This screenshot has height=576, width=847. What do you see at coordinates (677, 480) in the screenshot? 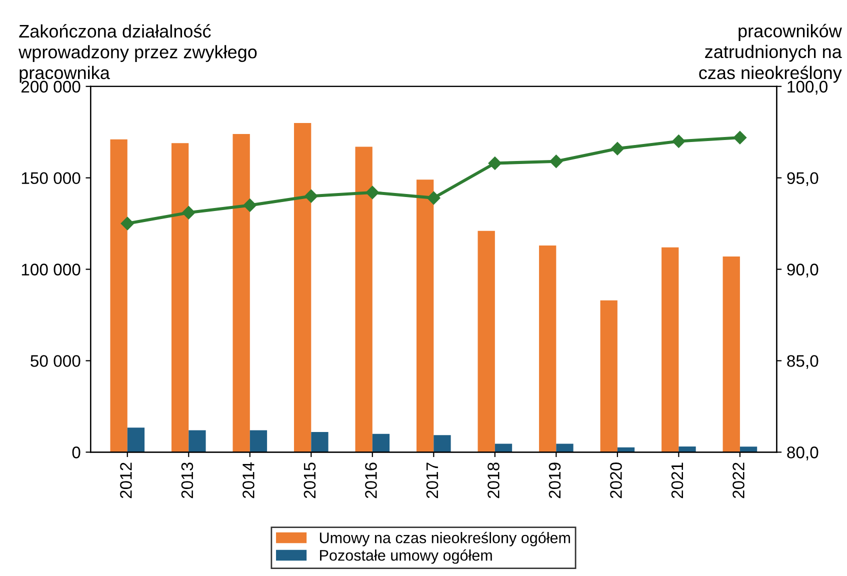
I see `x-tick-label: 2021` at bounding box center [677, 480].